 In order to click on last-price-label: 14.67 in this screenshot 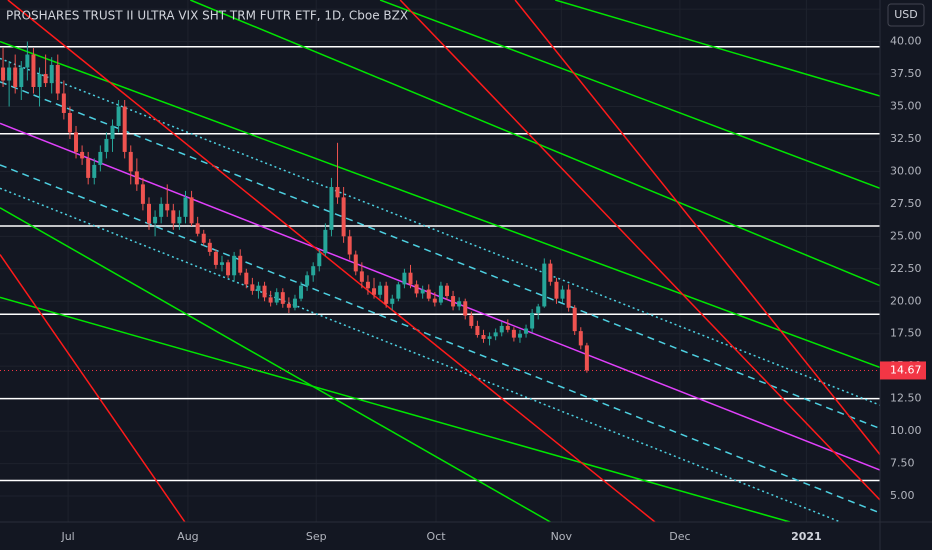, I will do `click(906, 369)`.